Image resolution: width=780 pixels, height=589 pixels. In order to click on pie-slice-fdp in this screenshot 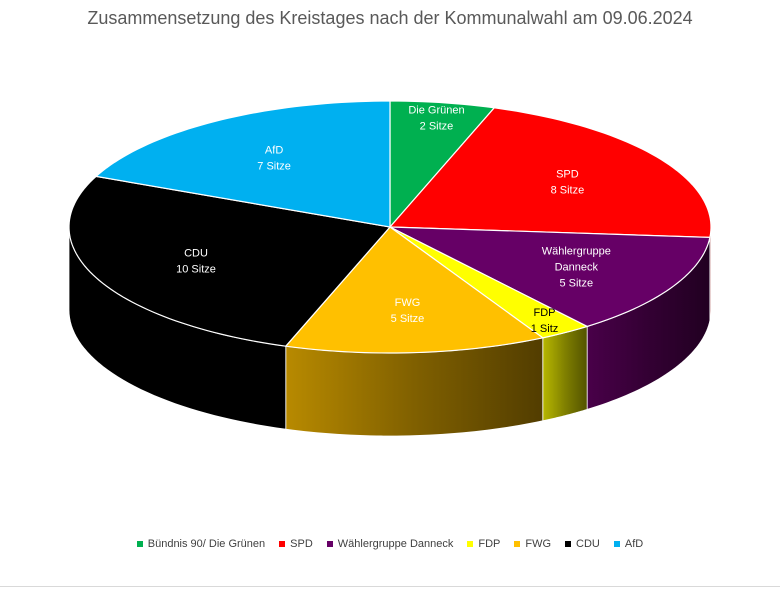, I will do `click(489, 282)`.